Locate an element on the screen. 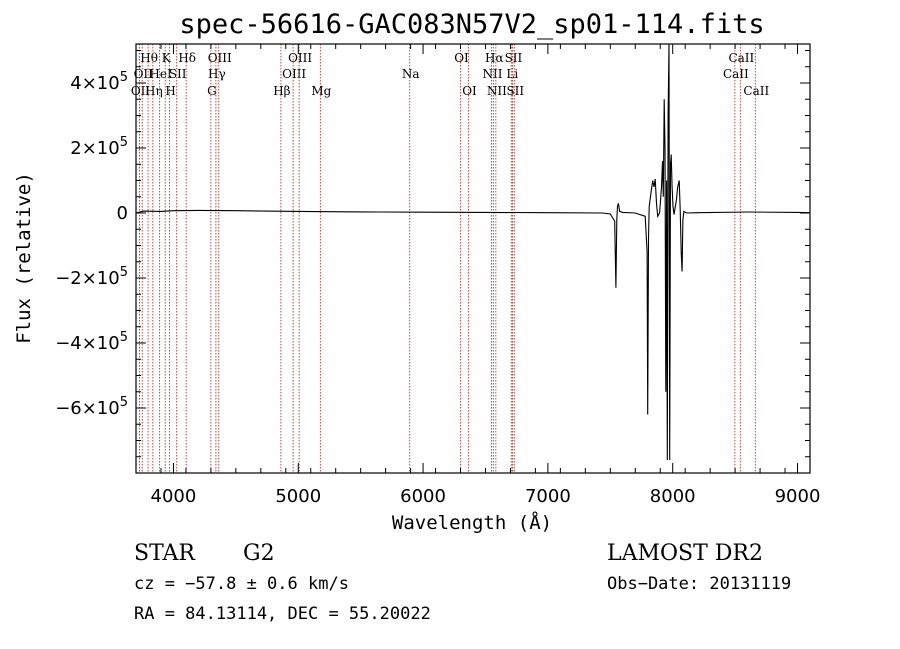 This screenshot has height=649, width=900. y-tick-mantissa: −2×10 is located at coordinates (87, 278).